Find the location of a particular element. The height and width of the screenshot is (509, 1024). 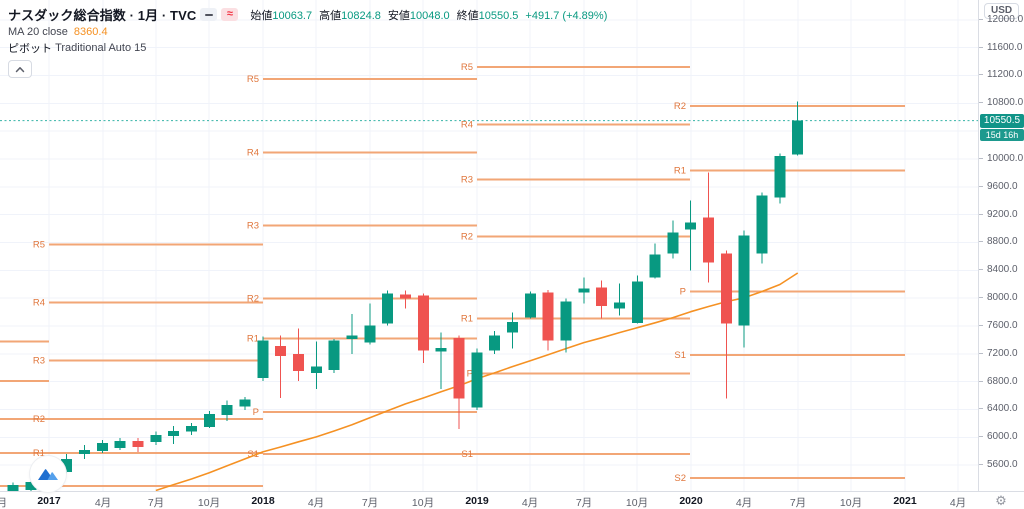

price-tick-label: 5600.0 is located at coordinates (1001, 465).